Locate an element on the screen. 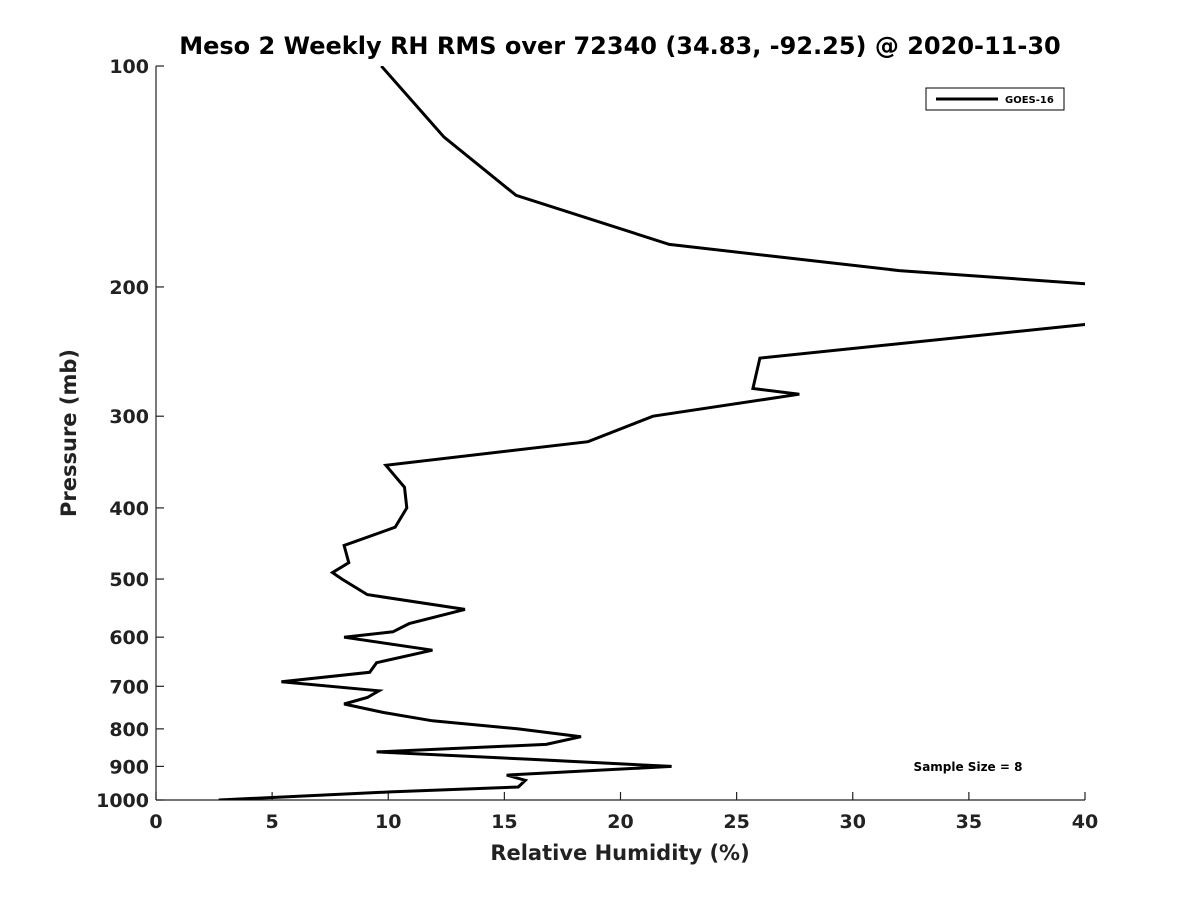  y-tick-label: 700 is located at coordinates (129, 687).